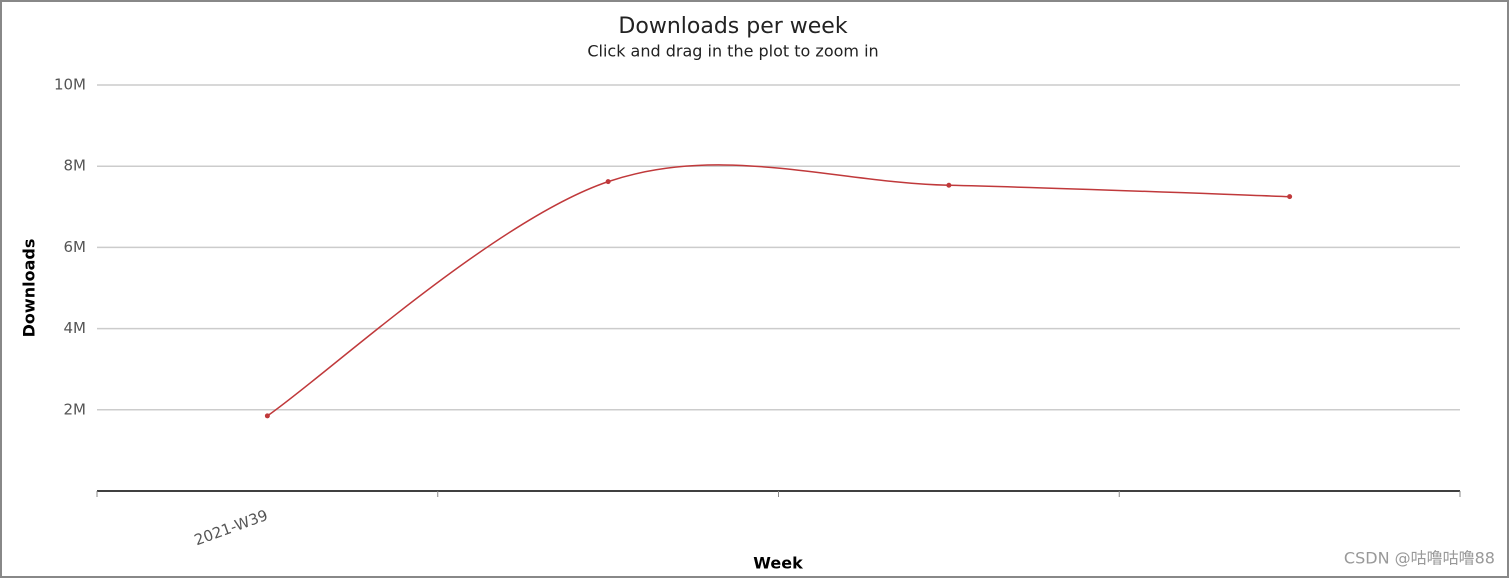  What do you see at coordinates (1419, 558) in the screenshot?
I see `watermark: CSDN @咕噜咕噜88` at bounding box center [1419, 558].